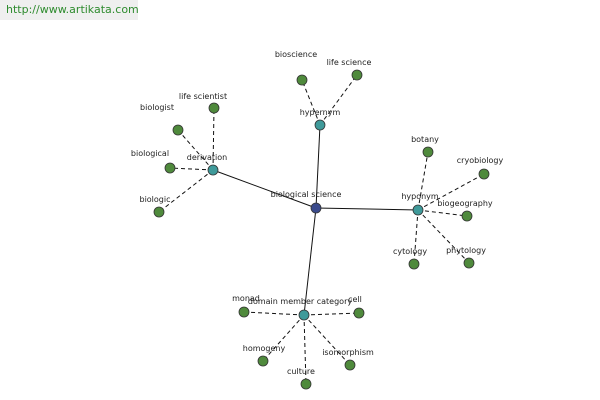 The image size is (600, 400). I want to click on node-label: life science, so click(349, 62).